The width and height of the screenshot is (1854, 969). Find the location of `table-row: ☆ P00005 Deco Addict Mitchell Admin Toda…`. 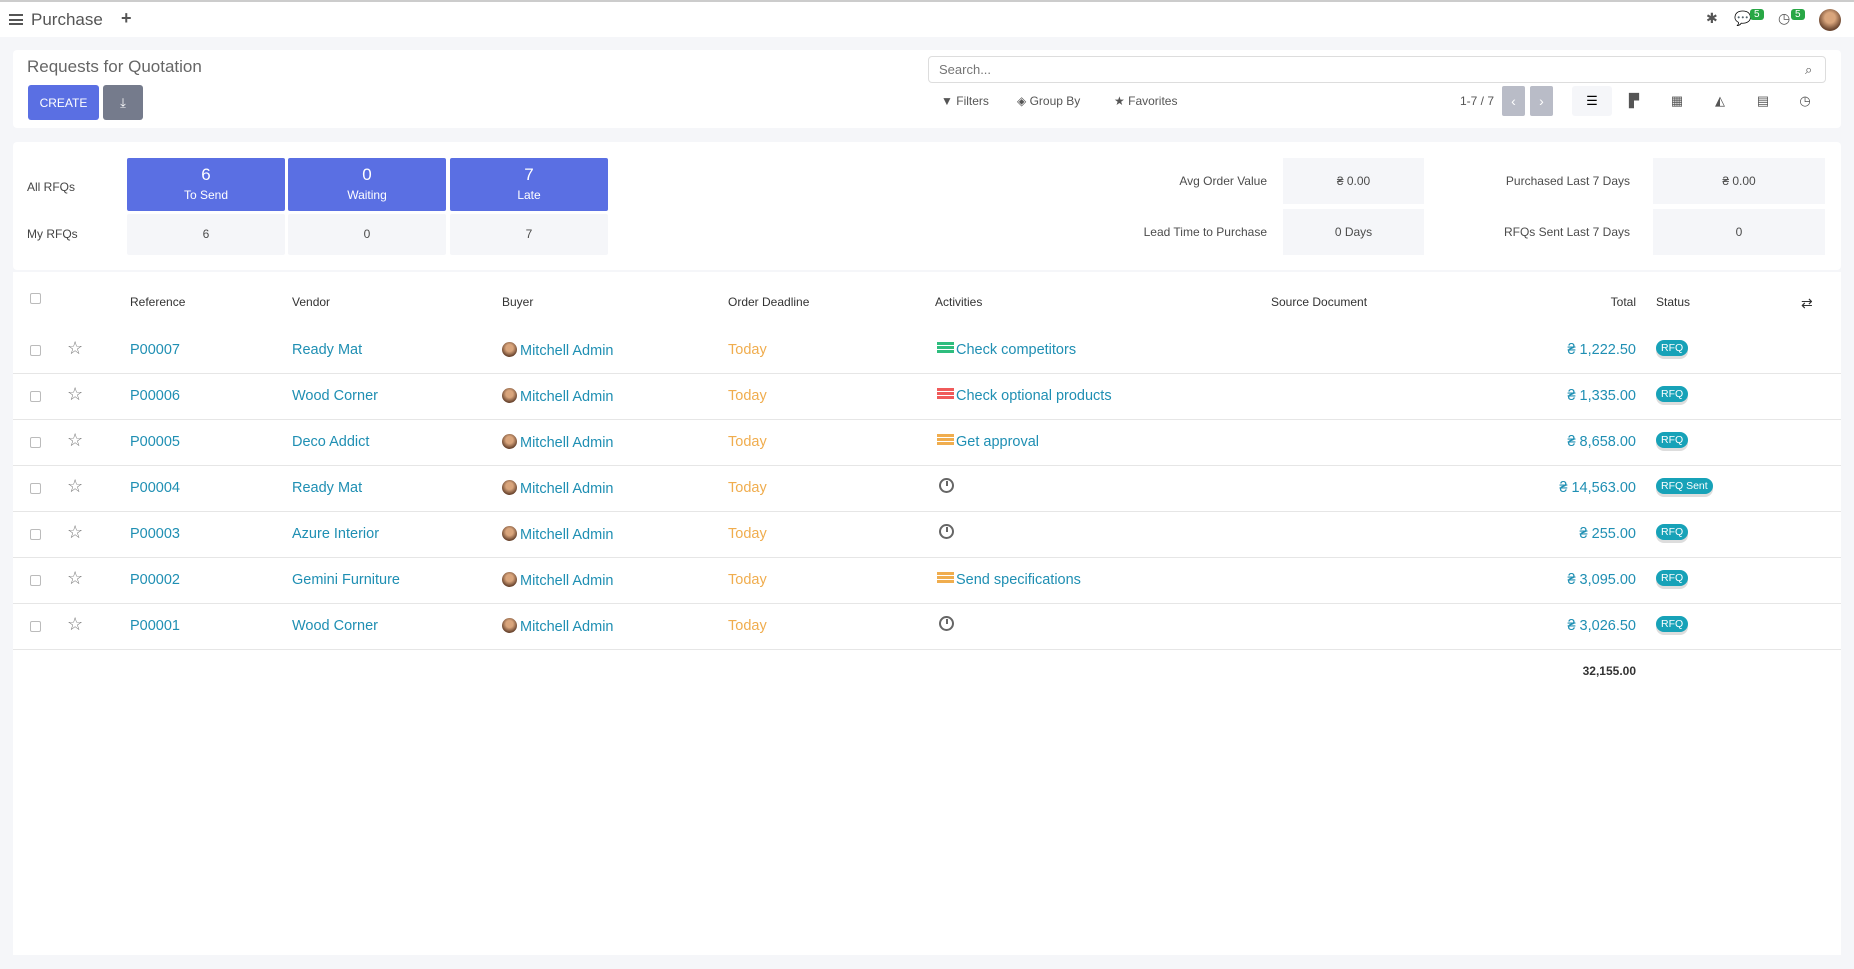

table-row: ☆ P00005 Deco Addict Mitchell Admin Toda… is located at coordinates (927, 443).